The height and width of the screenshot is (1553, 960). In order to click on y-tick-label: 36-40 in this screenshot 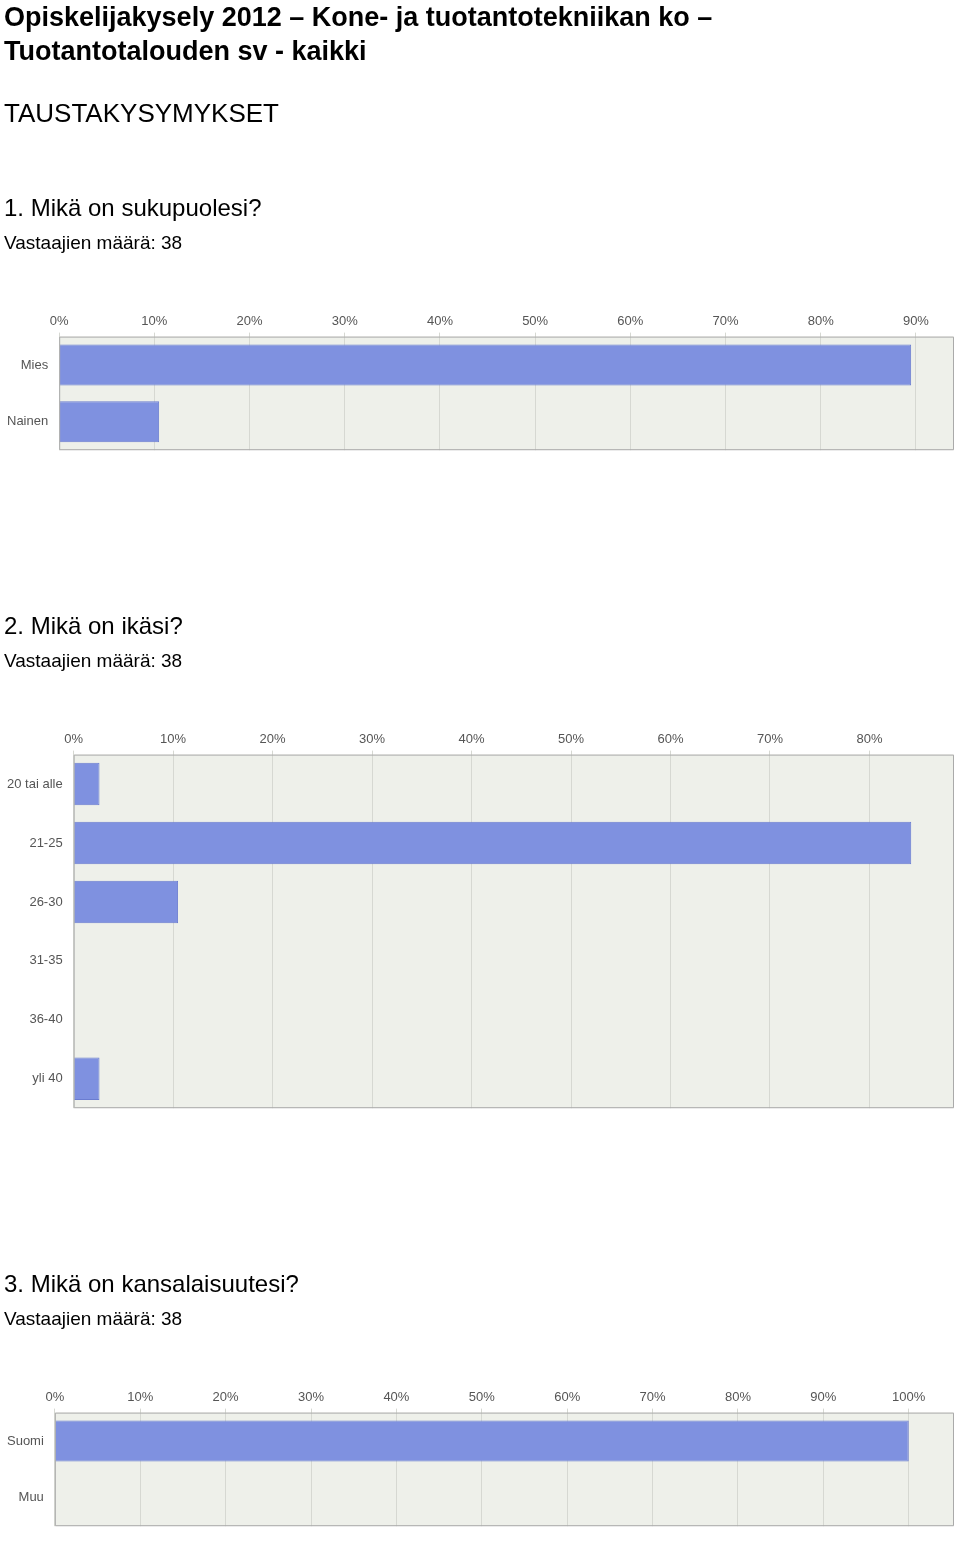, I will do `click(46, 1019)`.